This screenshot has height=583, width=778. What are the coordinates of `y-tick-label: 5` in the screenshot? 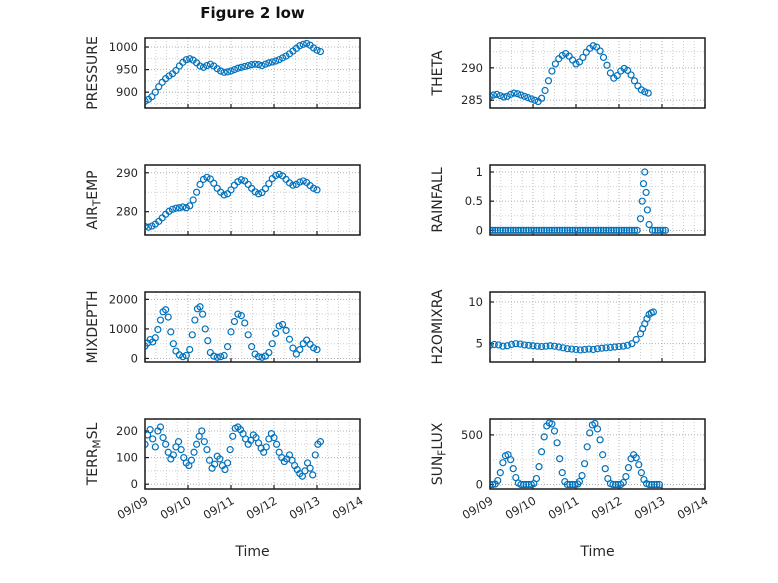 It's located at (479, 344).